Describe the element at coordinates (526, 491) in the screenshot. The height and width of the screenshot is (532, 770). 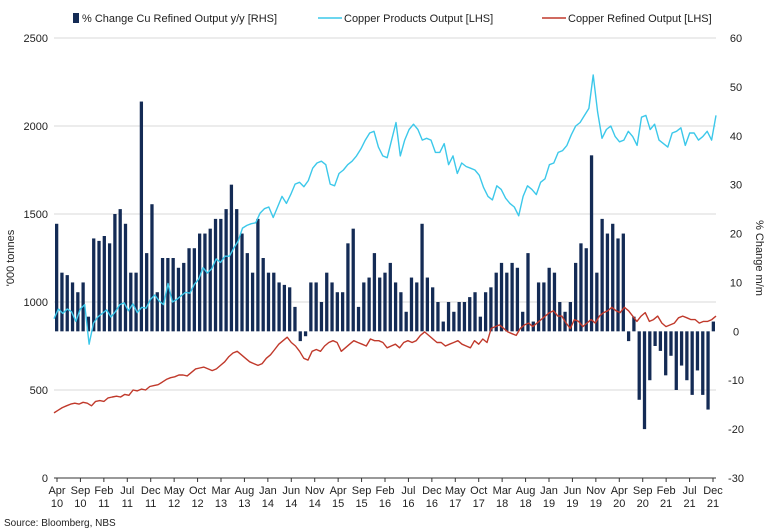
I see `x-tick-label: Aug` at that location.